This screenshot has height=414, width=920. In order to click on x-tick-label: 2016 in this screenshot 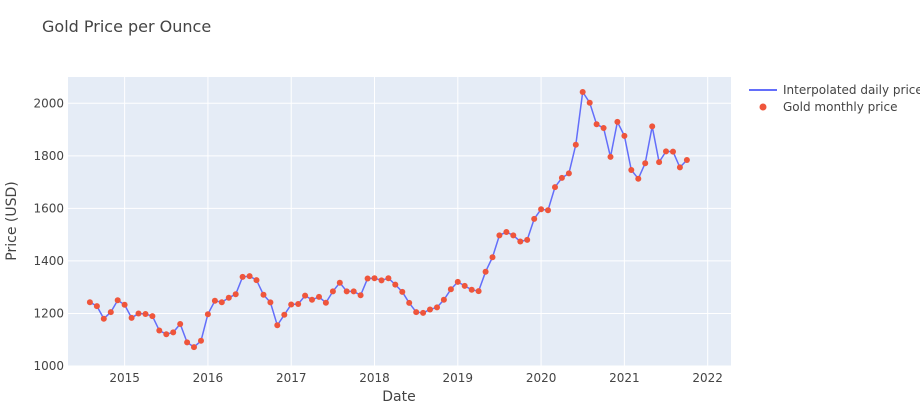, I will do `click(208, 378)`.